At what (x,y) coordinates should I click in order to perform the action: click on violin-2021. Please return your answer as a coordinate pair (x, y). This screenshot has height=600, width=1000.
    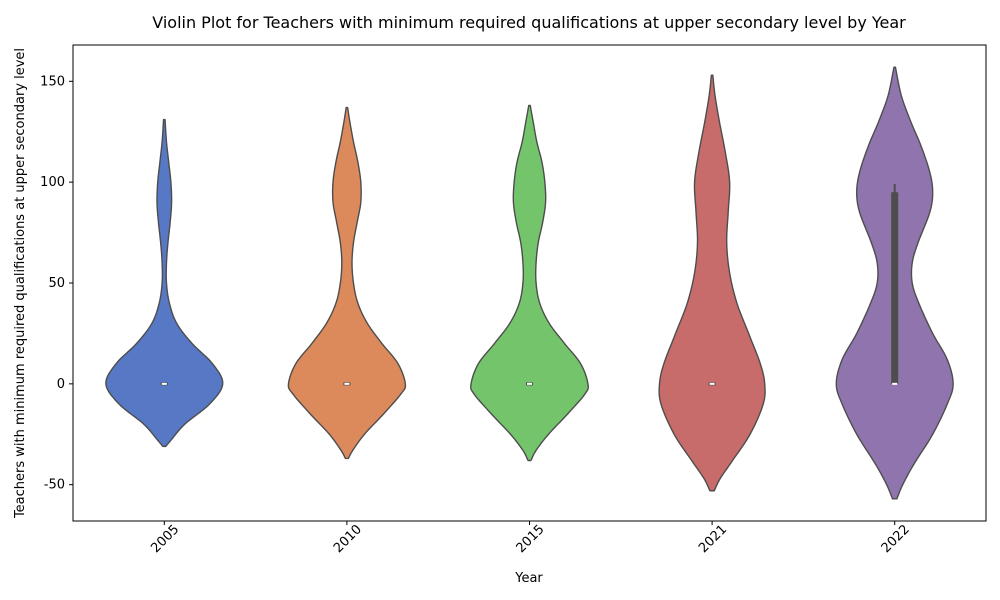
    Looking at the image, I should click on (712, 283).